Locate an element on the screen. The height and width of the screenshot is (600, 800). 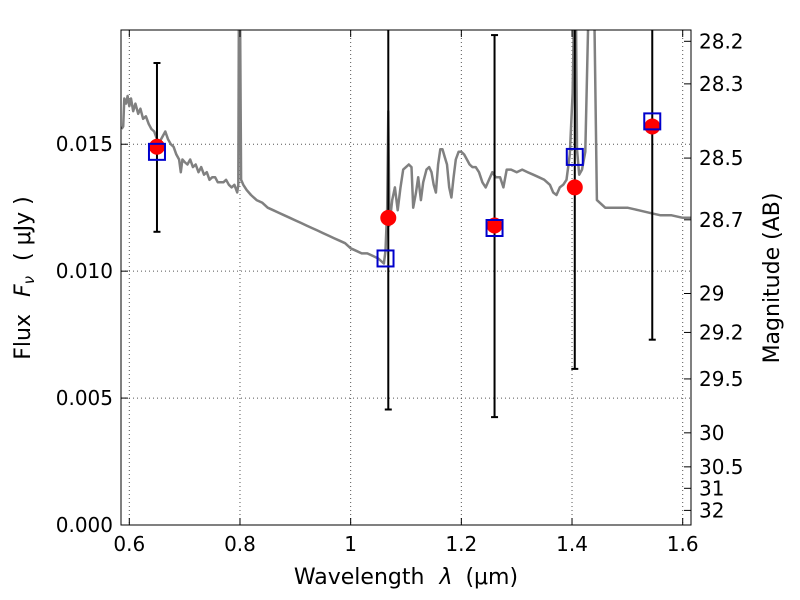
magnitude-tick-label: 28.2 is located at coordinates (721, 41).